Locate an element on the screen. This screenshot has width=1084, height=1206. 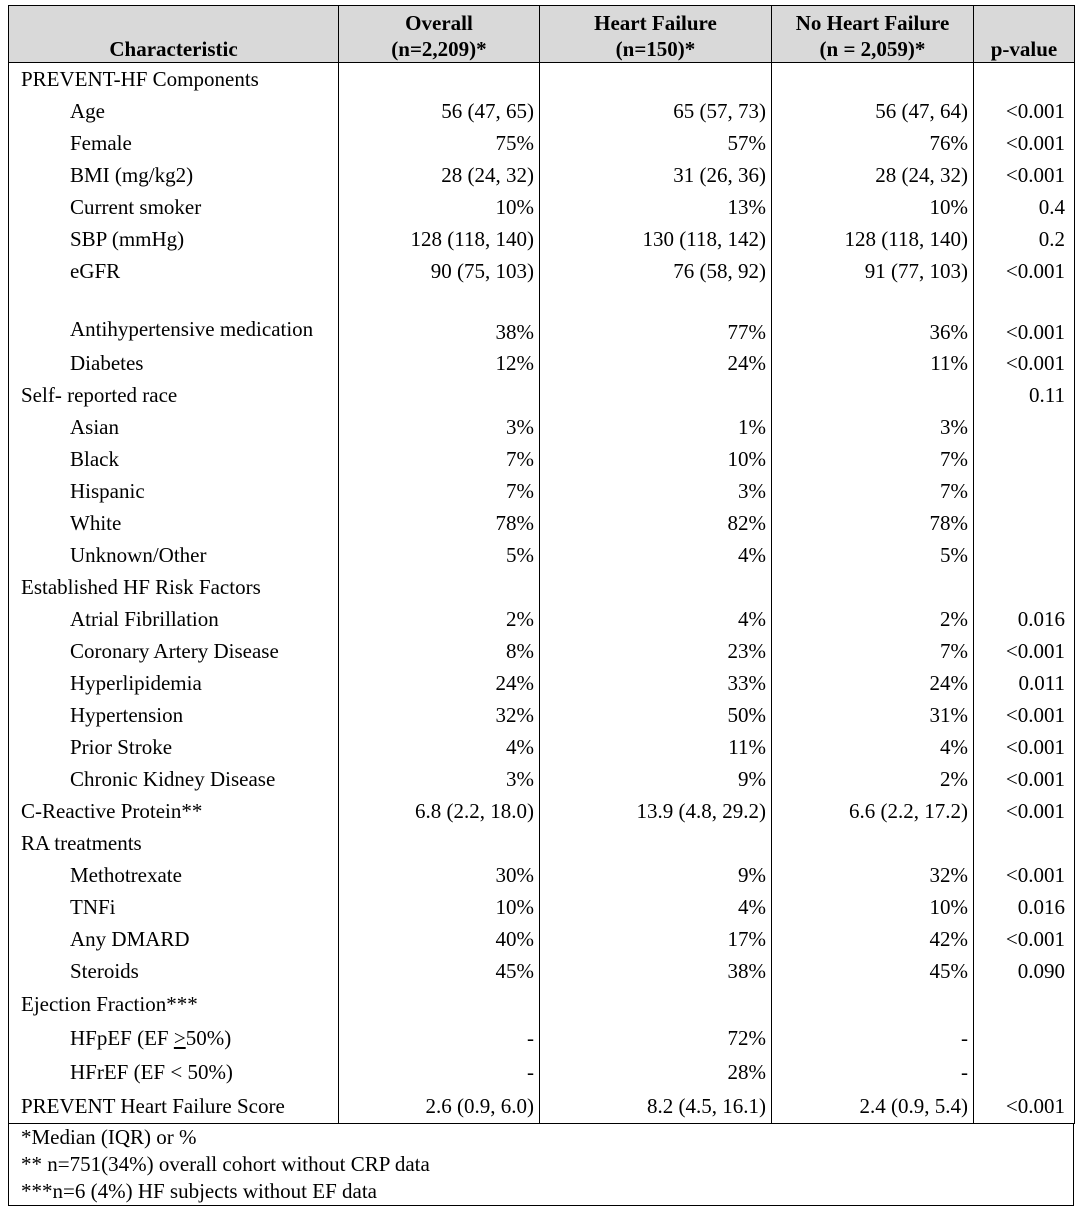
no-heart-failure-value: - is located at coordinates (872, 1038).